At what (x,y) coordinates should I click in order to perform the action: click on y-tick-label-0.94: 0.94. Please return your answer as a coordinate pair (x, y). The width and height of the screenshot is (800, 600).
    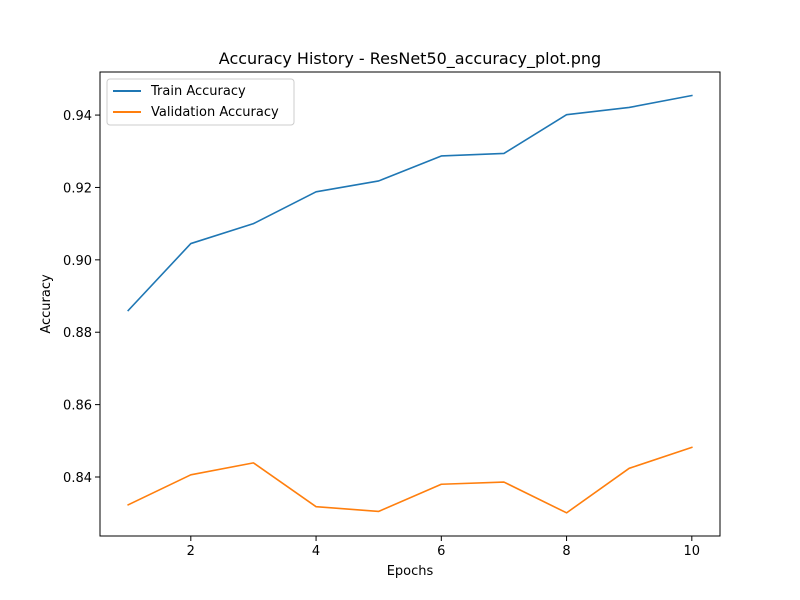
    Looking at the image, I should click on (77, 116).